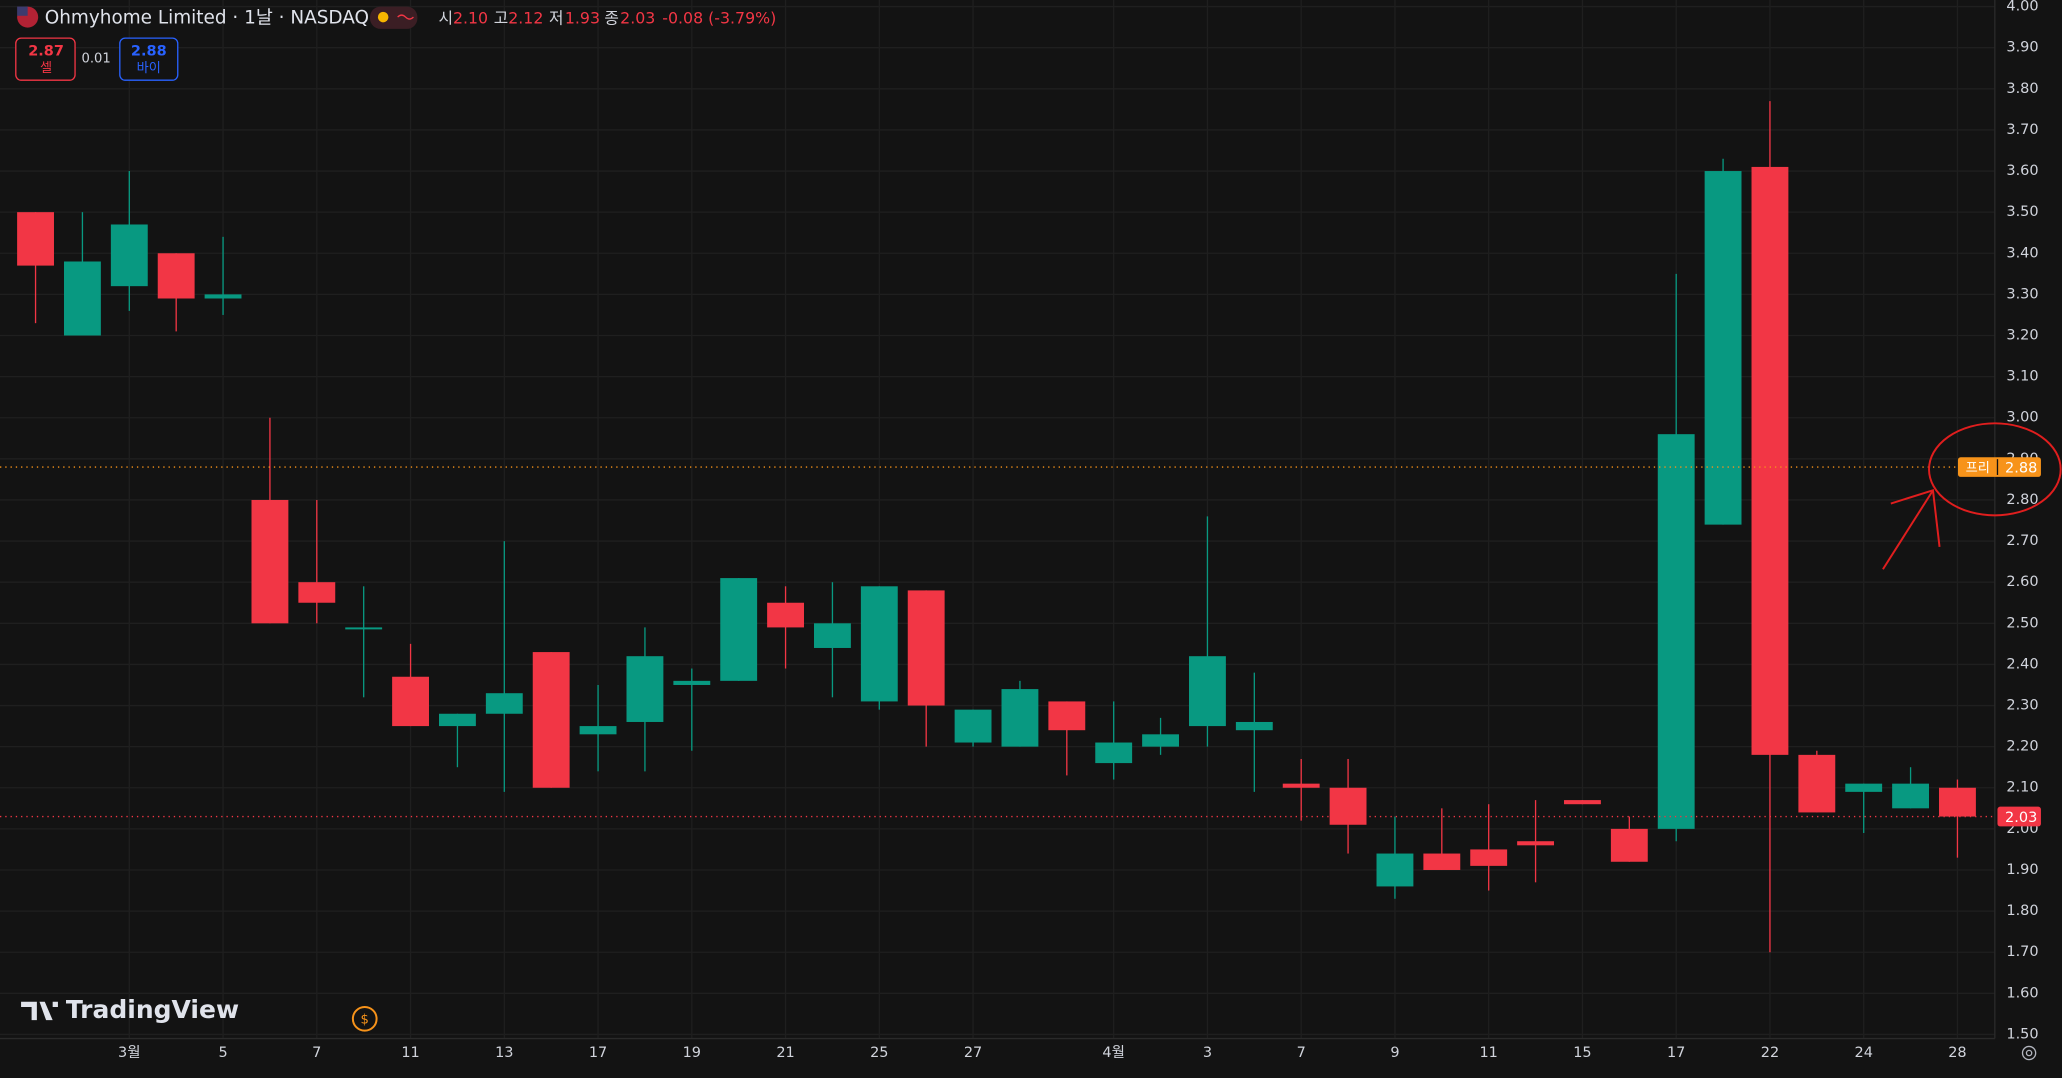 This screenshot has width=2062, height=1078. Describe the element at coordinates (2022, 993) in the screenshot. I see `y-tick-label: 1.60` at that location.